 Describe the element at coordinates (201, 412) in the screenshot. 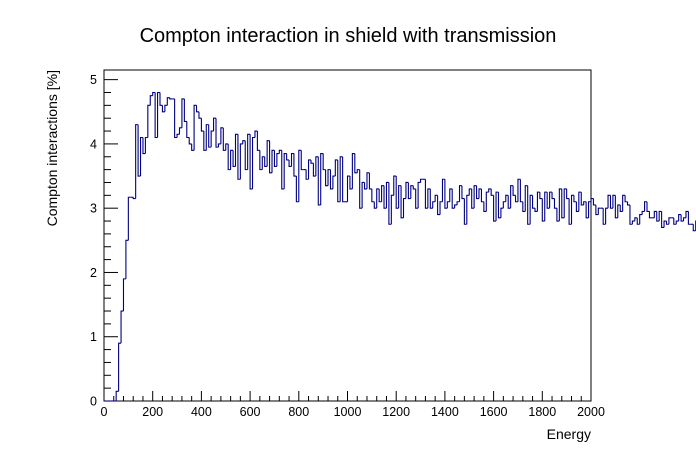

I see `x-tick-label: 400` at that location.